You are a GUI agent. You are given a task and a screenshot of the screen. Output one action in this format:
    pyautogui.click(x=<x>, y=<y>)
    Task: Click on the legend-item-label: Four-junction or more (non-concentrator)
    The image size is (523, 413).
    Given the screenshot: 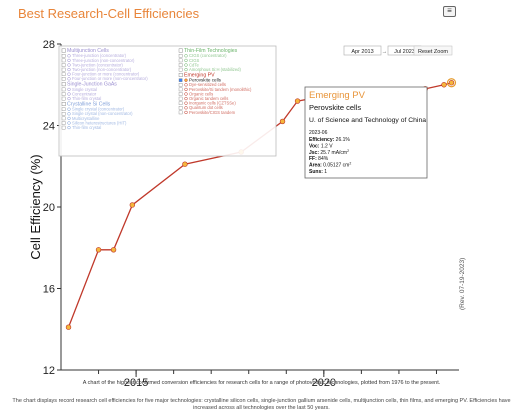 What is the action you would take?
    pyautogui.click(x=110, y=78)
    